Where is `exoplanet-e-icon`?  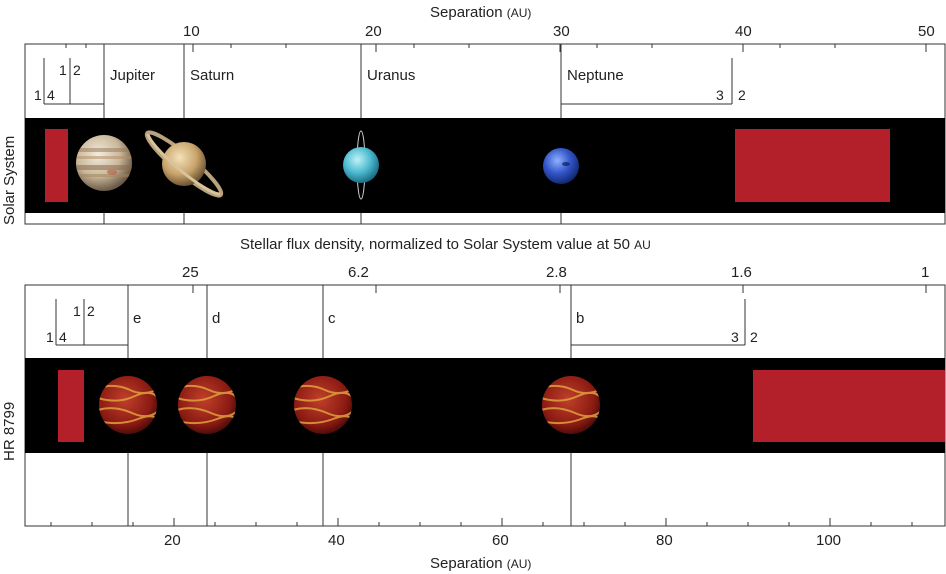 exoplanet-e-icon is located at coordinates (128, 405).